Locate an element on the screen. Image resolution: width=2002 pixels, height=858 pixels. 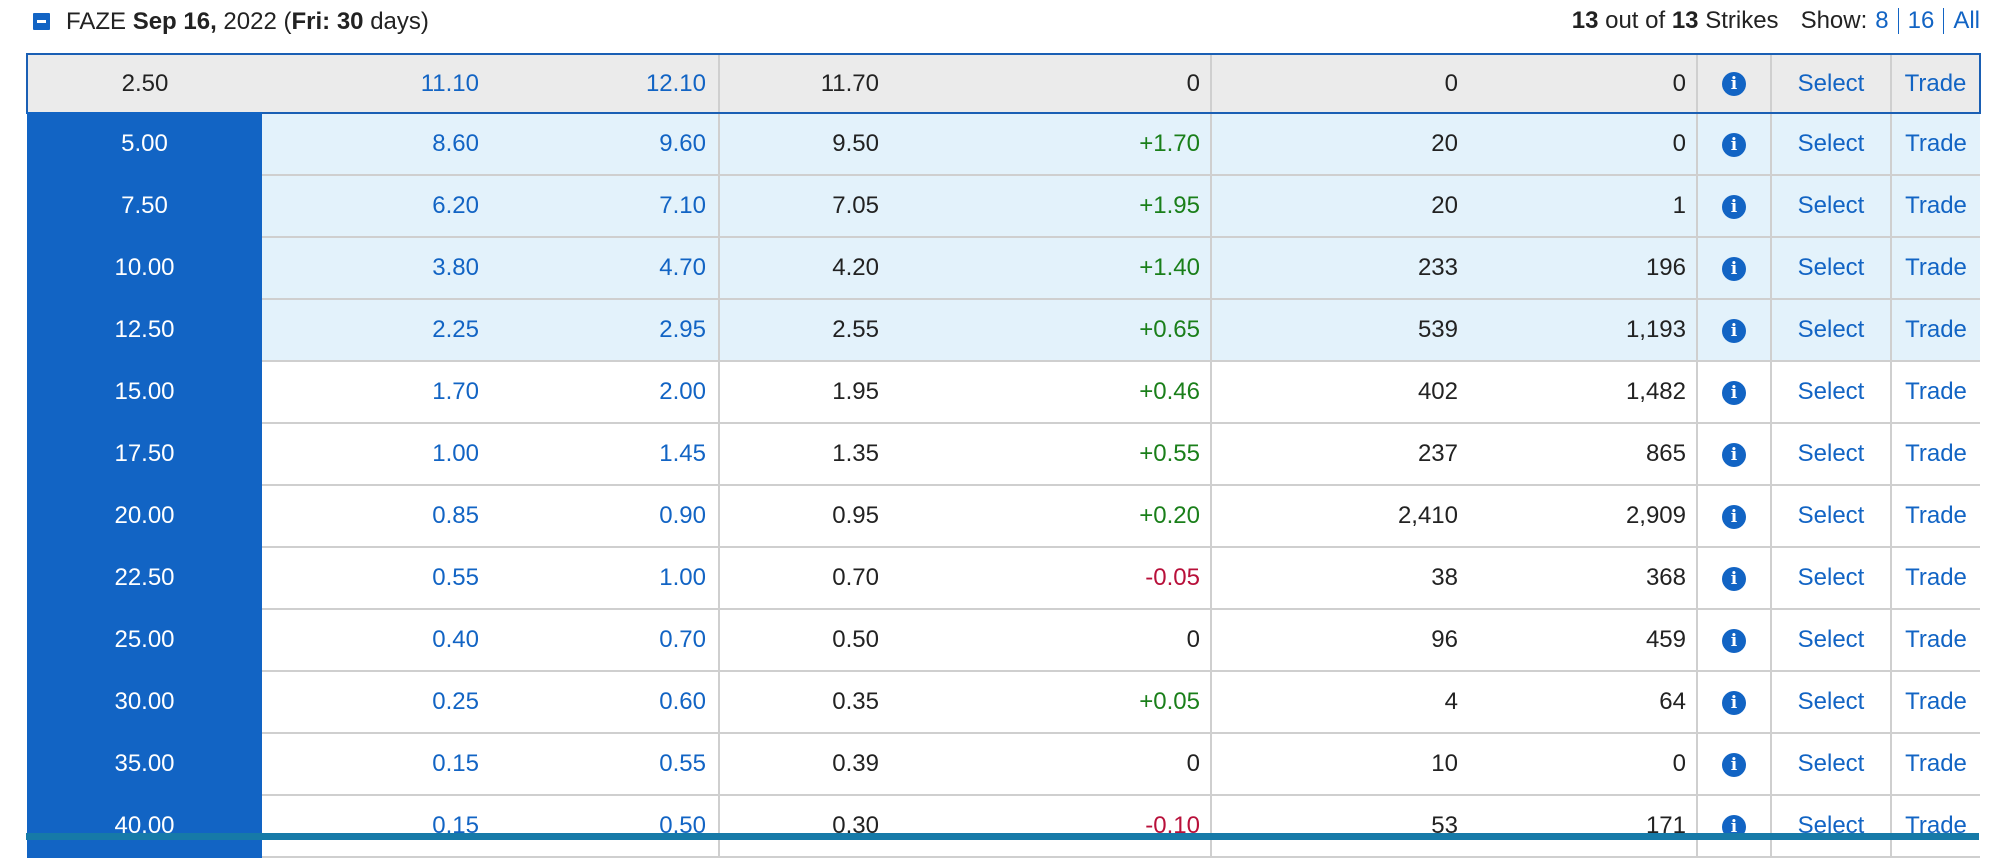
option-row: 25.00 0.40 0.70 0.50 0 96 459 i Select Trade is located at coordinates (1003, 640).